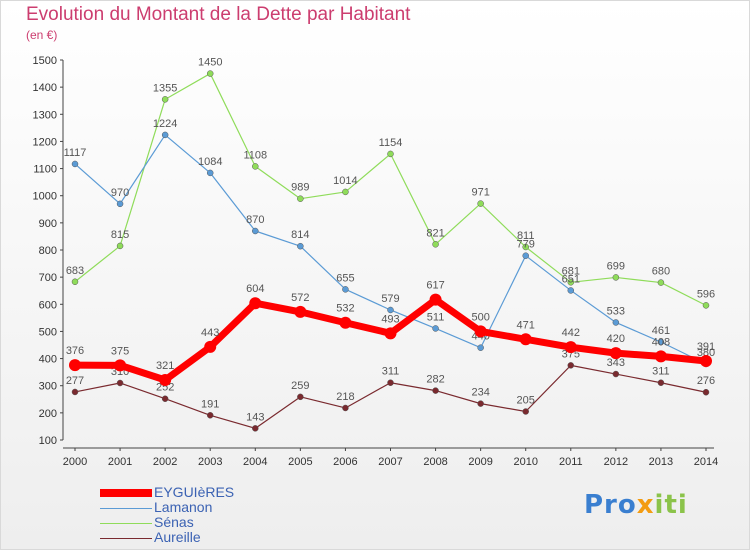 Image resolution: width=750 pixels, height=550 pixels. What do you see at coordinates (616, 266) in the screenshot?
I see `data-label: 699` at bounding box center [616, 266].